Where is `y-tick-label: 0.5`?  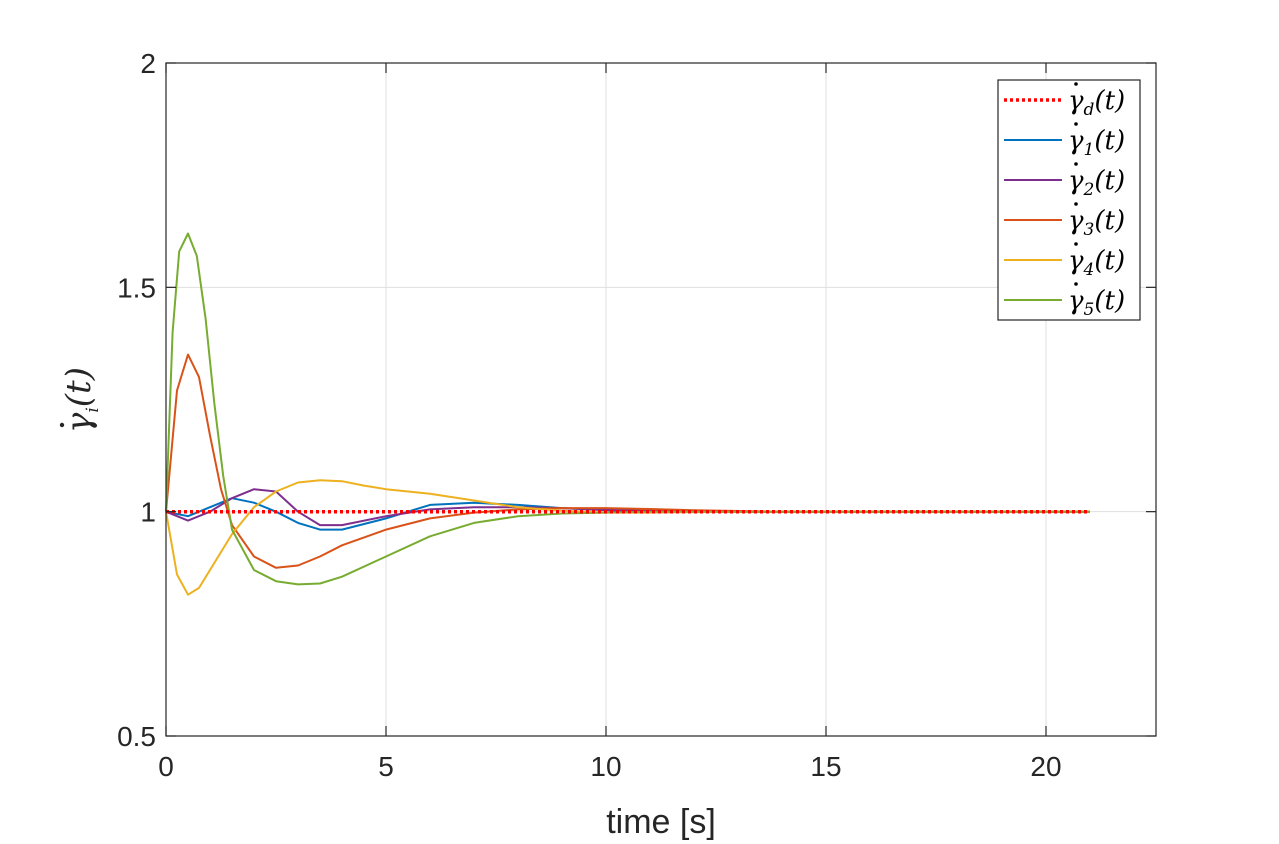
y-tick-label: 0.5 is located at coordinates (136, 736).